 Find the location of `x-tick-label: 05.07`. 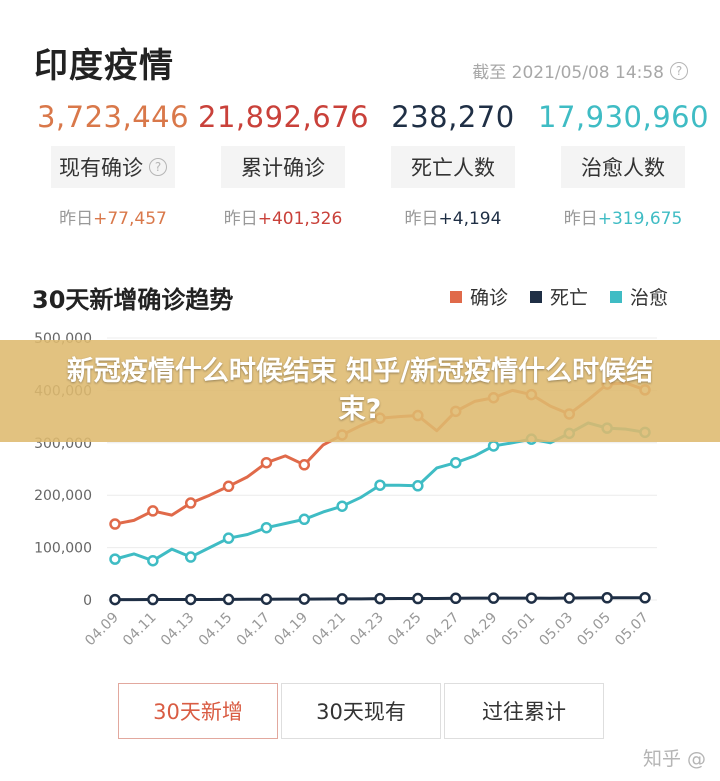

x-tick-label: 05.07 is located at coordinates (632, 630).